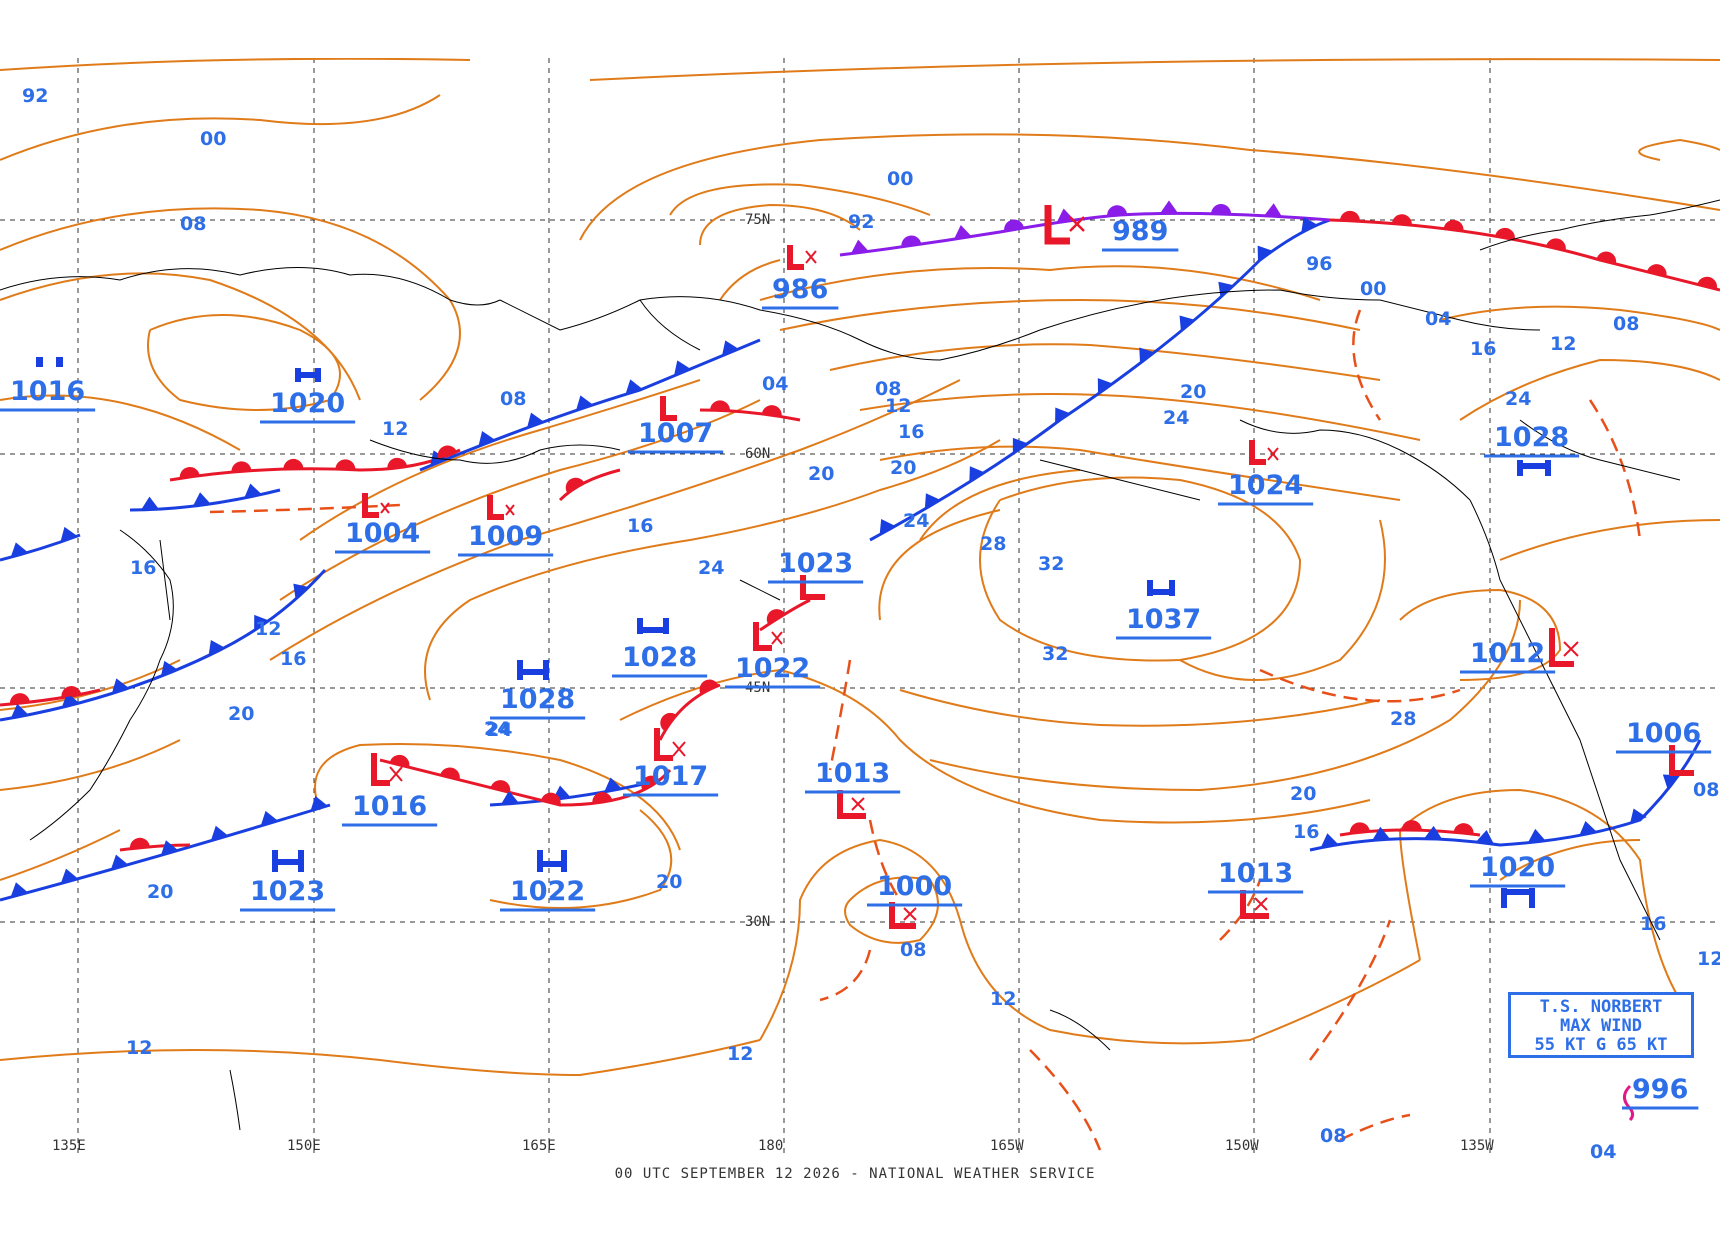  Describe the element at coordinates (308, 396) in the screenshot. I see `high-pressure-center: 1020` at that location.